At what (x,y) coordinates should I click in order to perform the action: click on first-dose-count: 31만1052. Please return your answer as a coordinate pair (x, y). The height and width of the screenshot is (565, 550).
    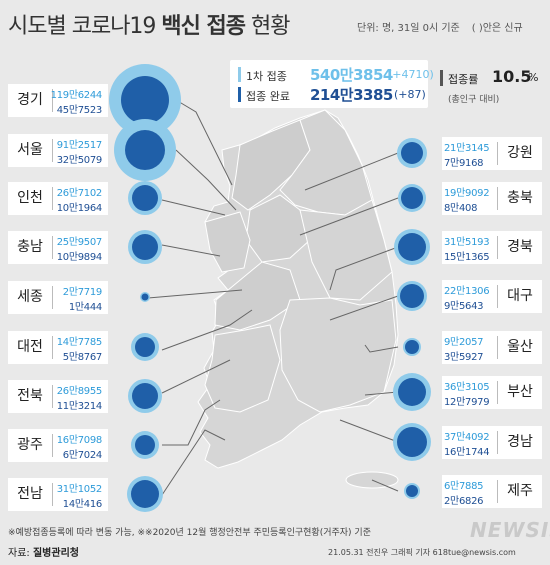
    Looking at the image, I should click on (79, 489).